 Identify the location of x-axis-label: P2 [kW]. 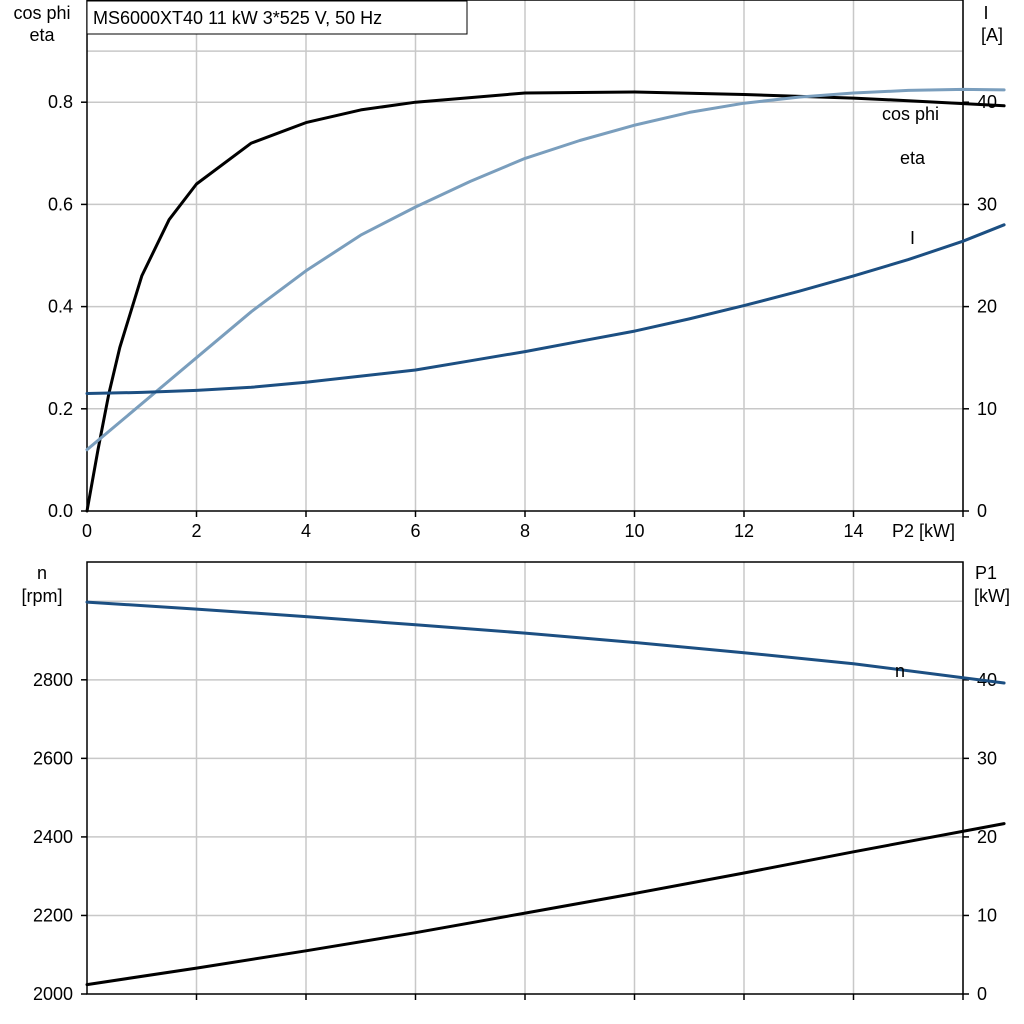
(923, 531).